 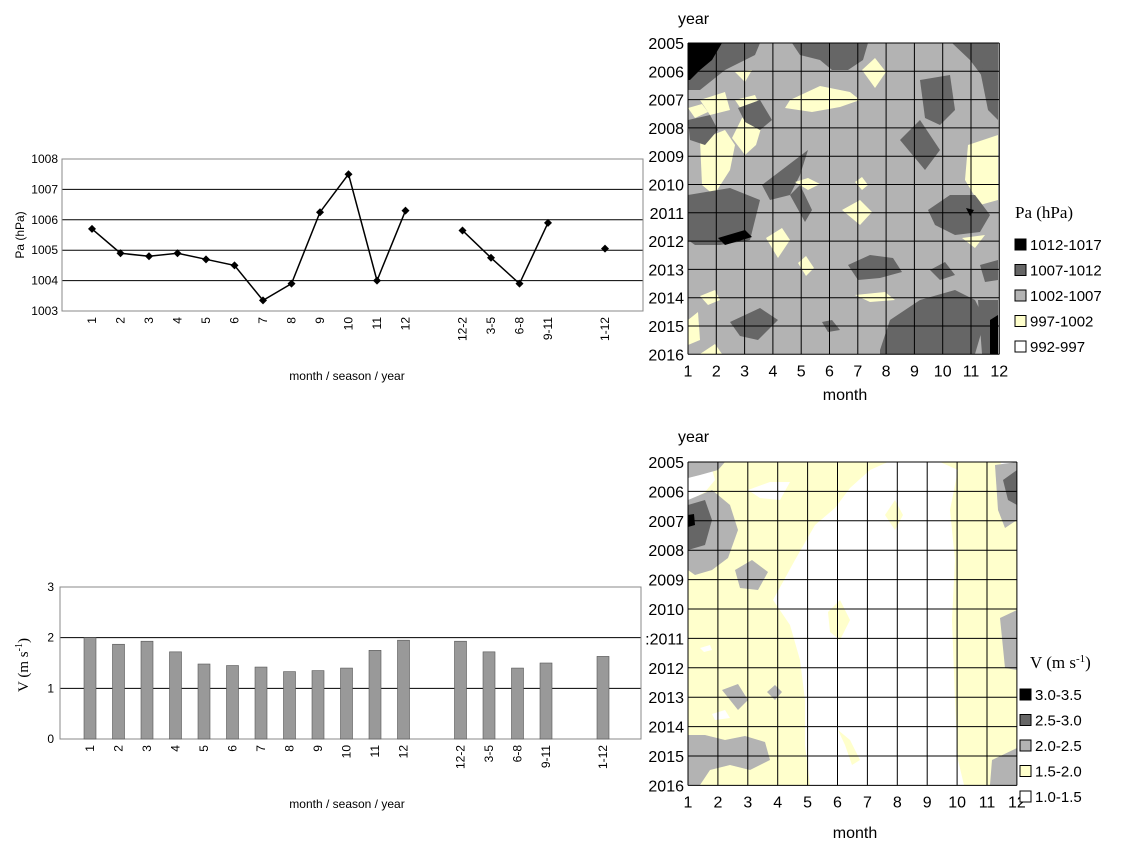 I want to click on wind-map-x-tick-label: 8, so click(x=897, y=802).